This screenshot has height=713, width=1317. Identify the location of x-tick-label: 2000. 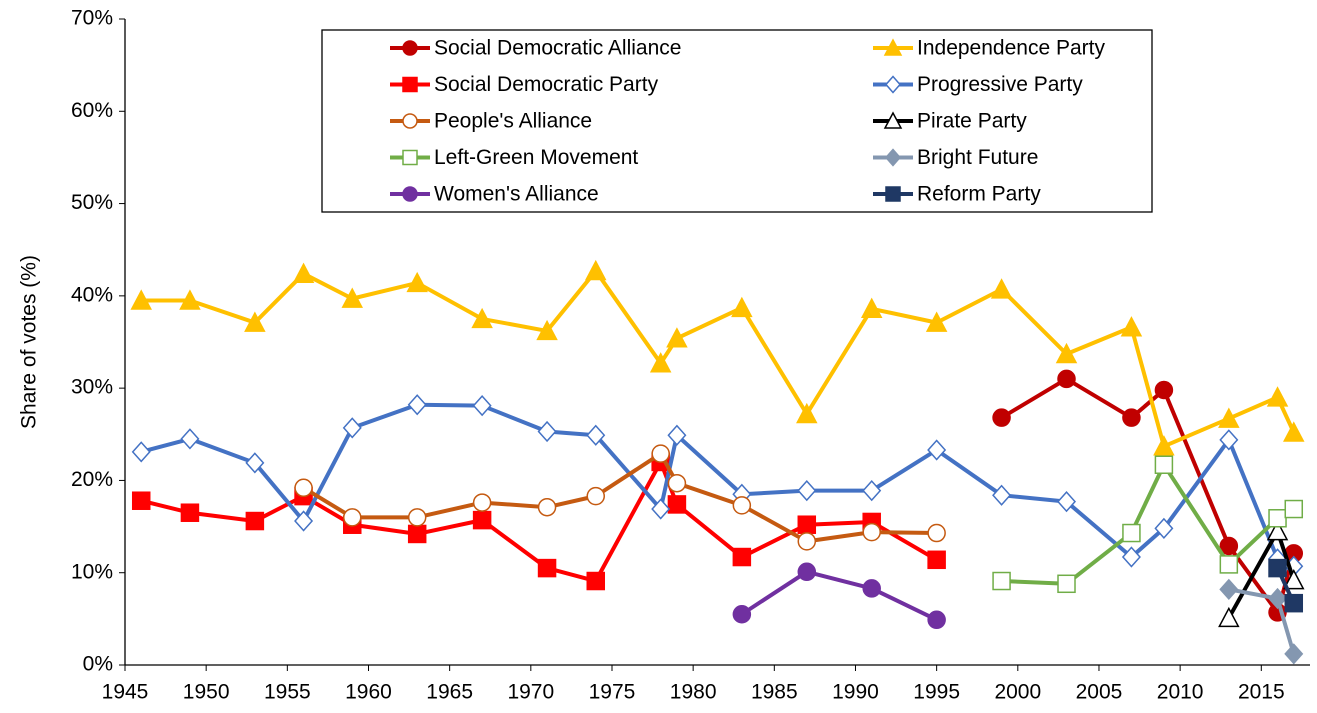
(1017, 692).